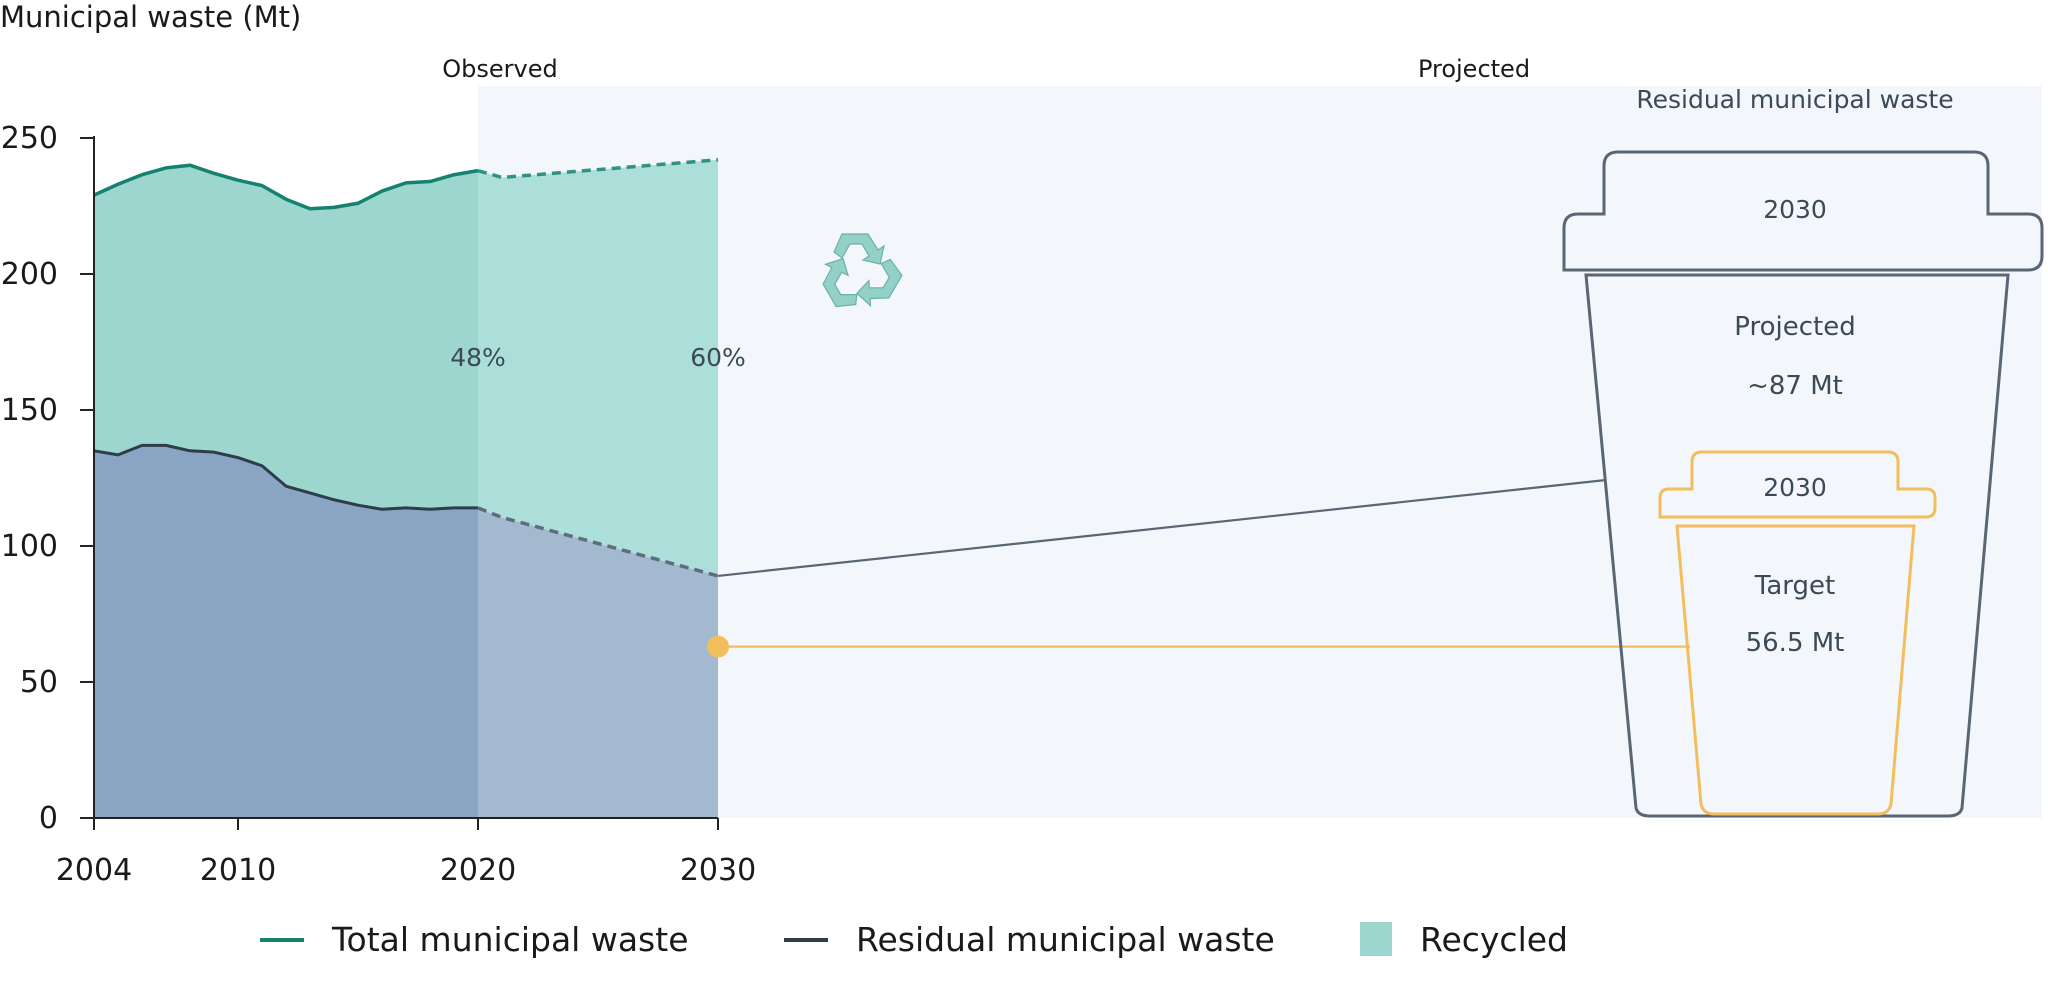 The image size is (2048, 981). What do you see at coordinates (286, 187) in the screenshot?
I see `total-waste-line` at bounding box center [286, 187].